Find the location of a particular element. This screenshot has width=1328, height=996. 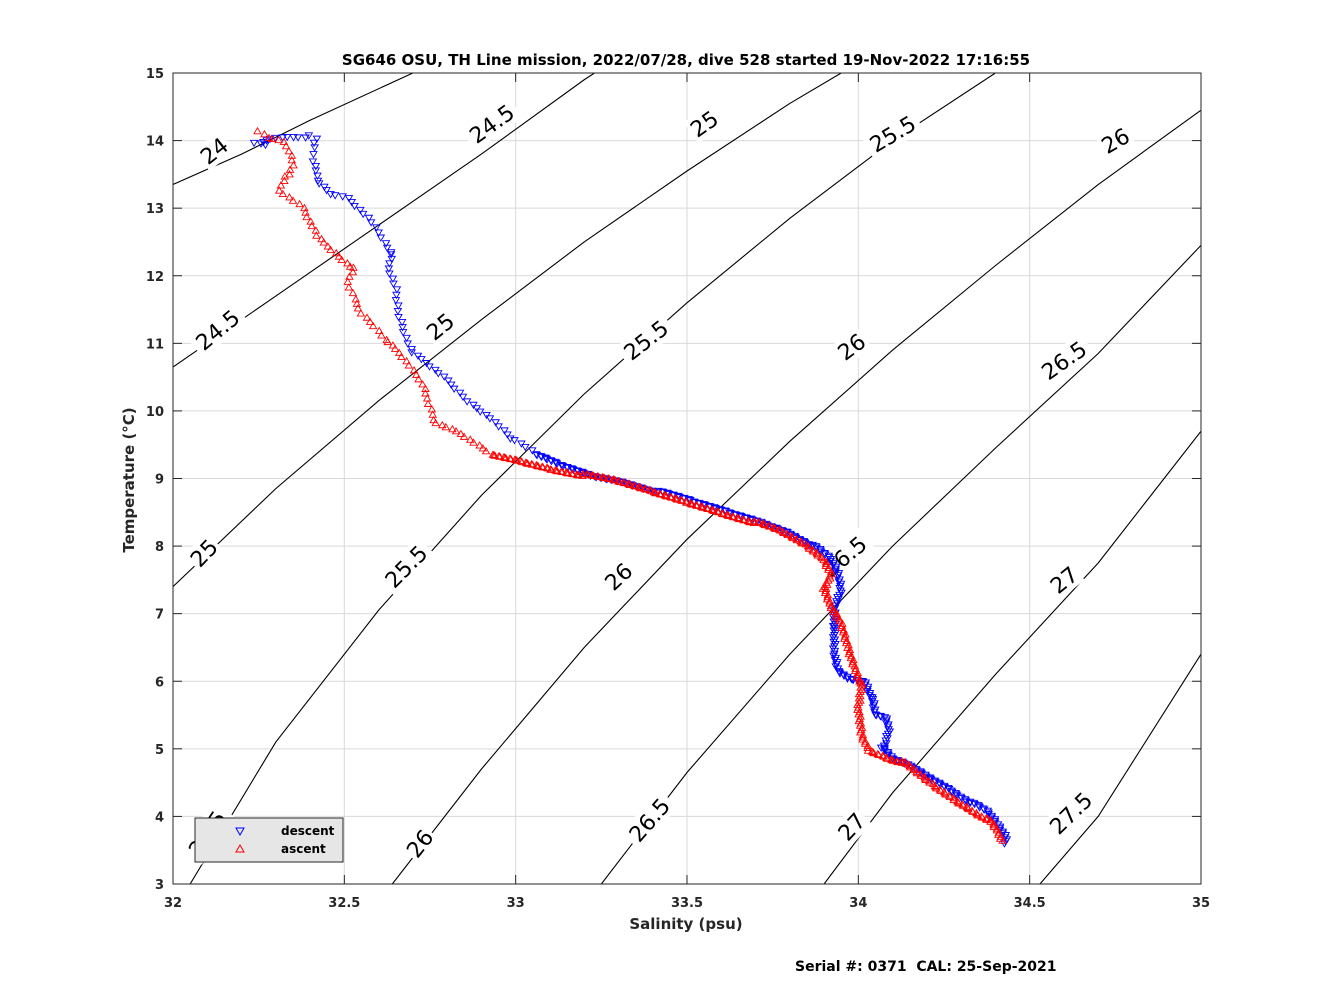

legend-ascent-label: ascent is located at coordinates (303, 849).